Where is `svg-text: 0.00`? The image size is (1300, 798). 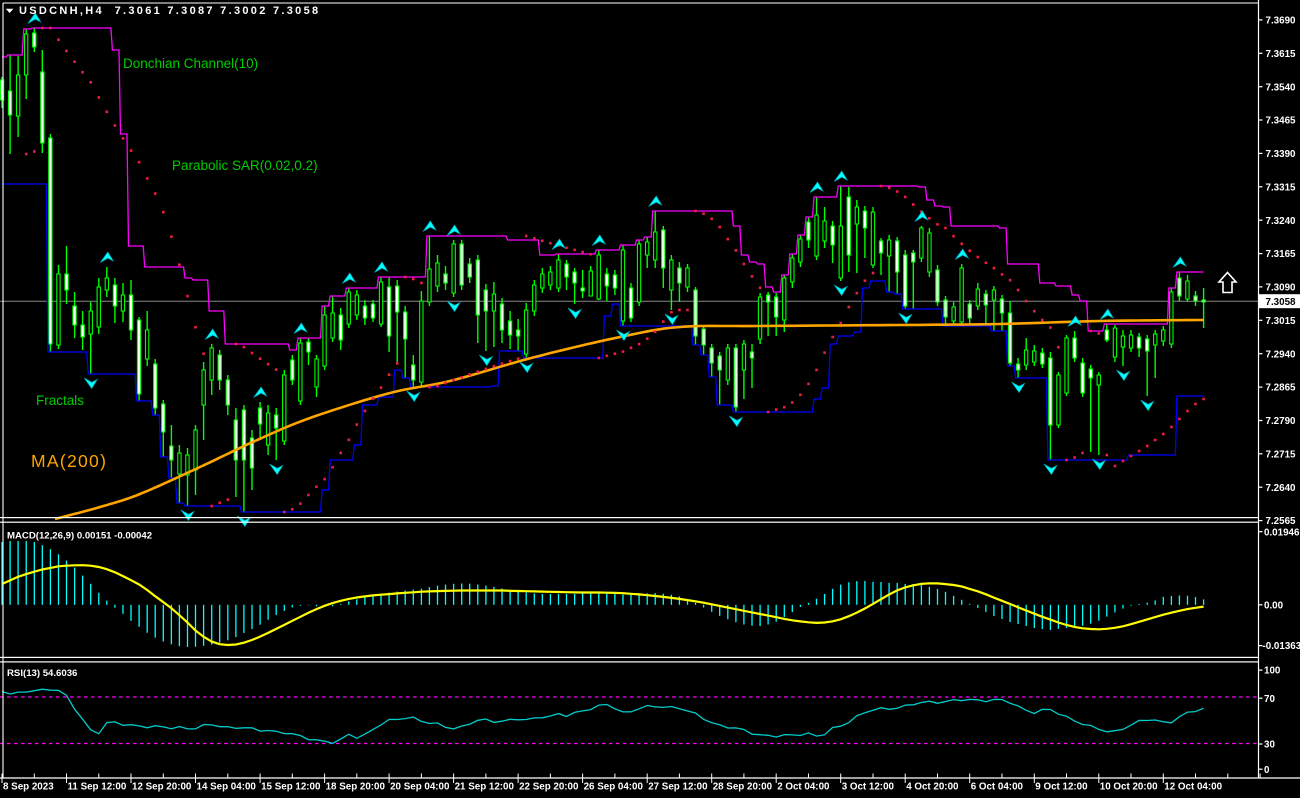
svg-text: 0.00 is located at coordinates (1274, 605).